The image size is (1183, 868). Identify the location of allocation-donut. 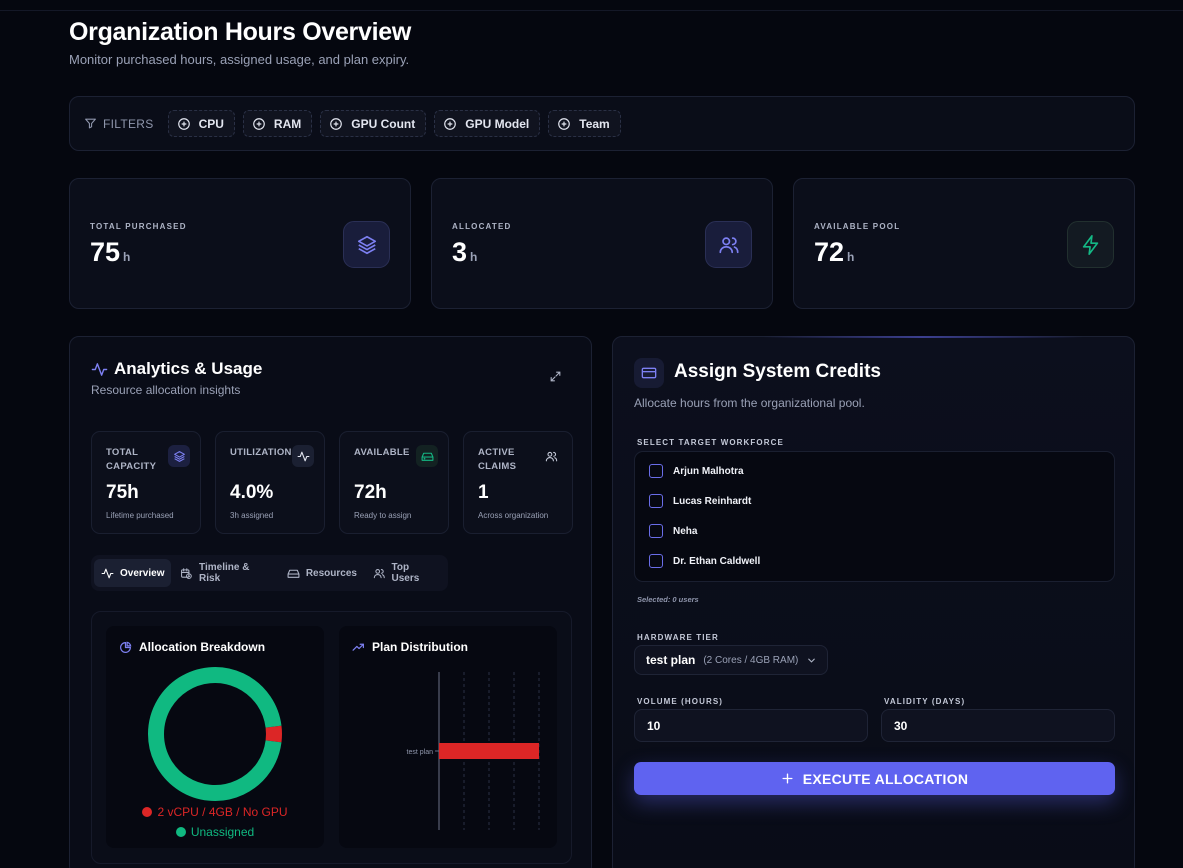
(215, 734).